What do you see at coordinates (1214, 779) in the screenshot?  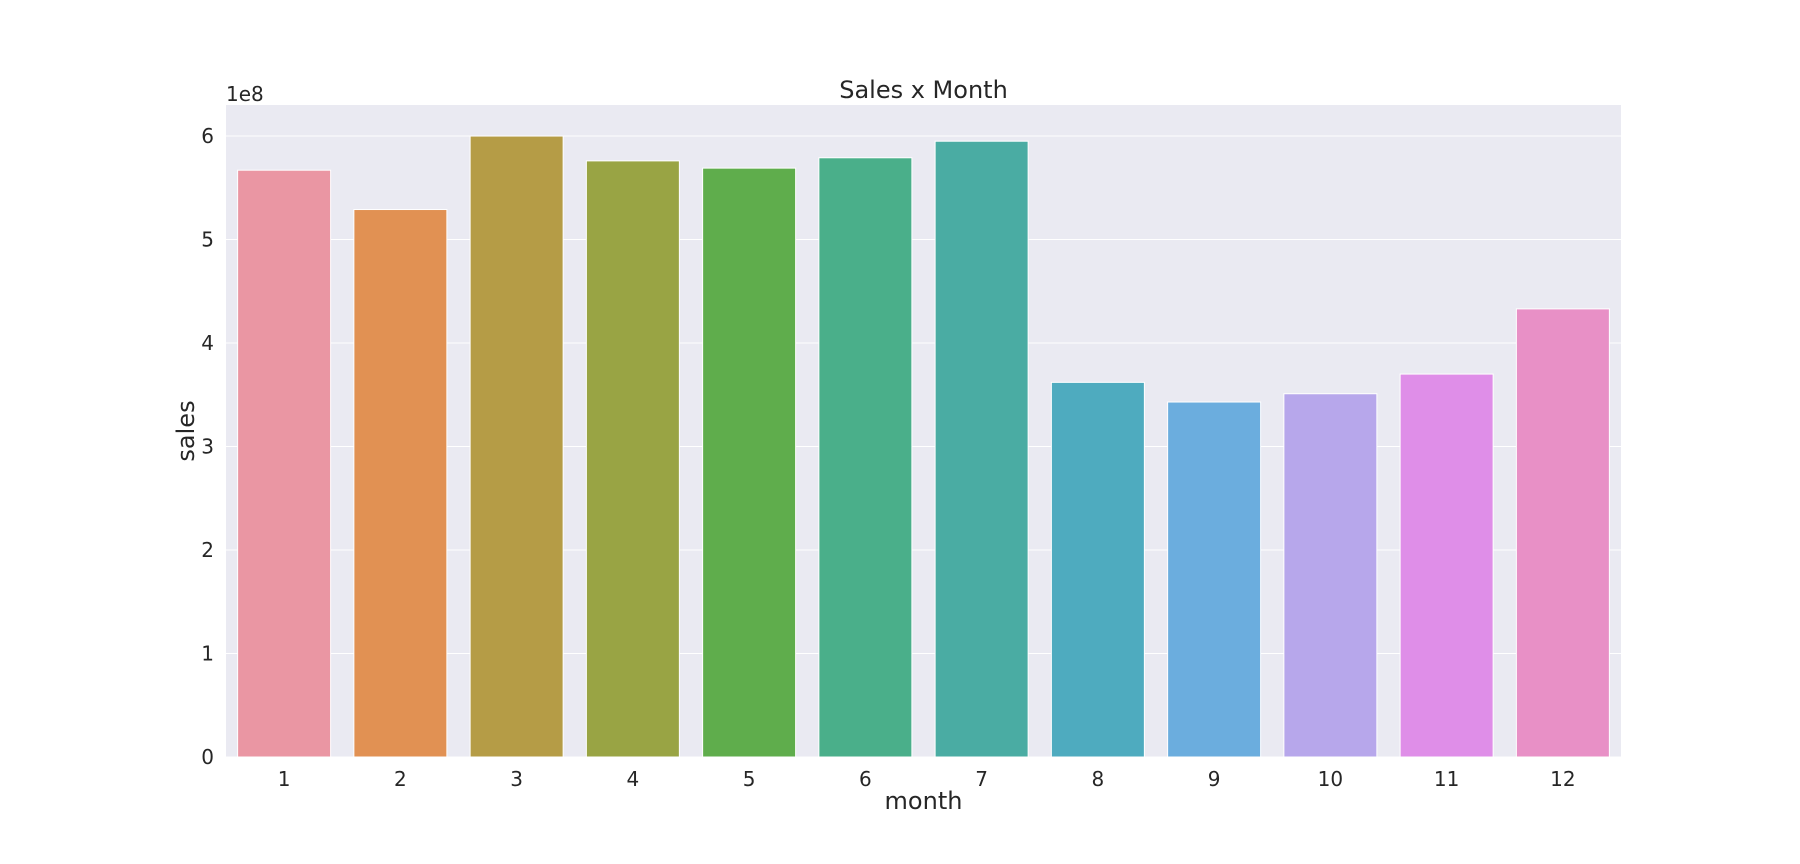 I see `x-tick-label: 9` at bounding box center [1214, 779].